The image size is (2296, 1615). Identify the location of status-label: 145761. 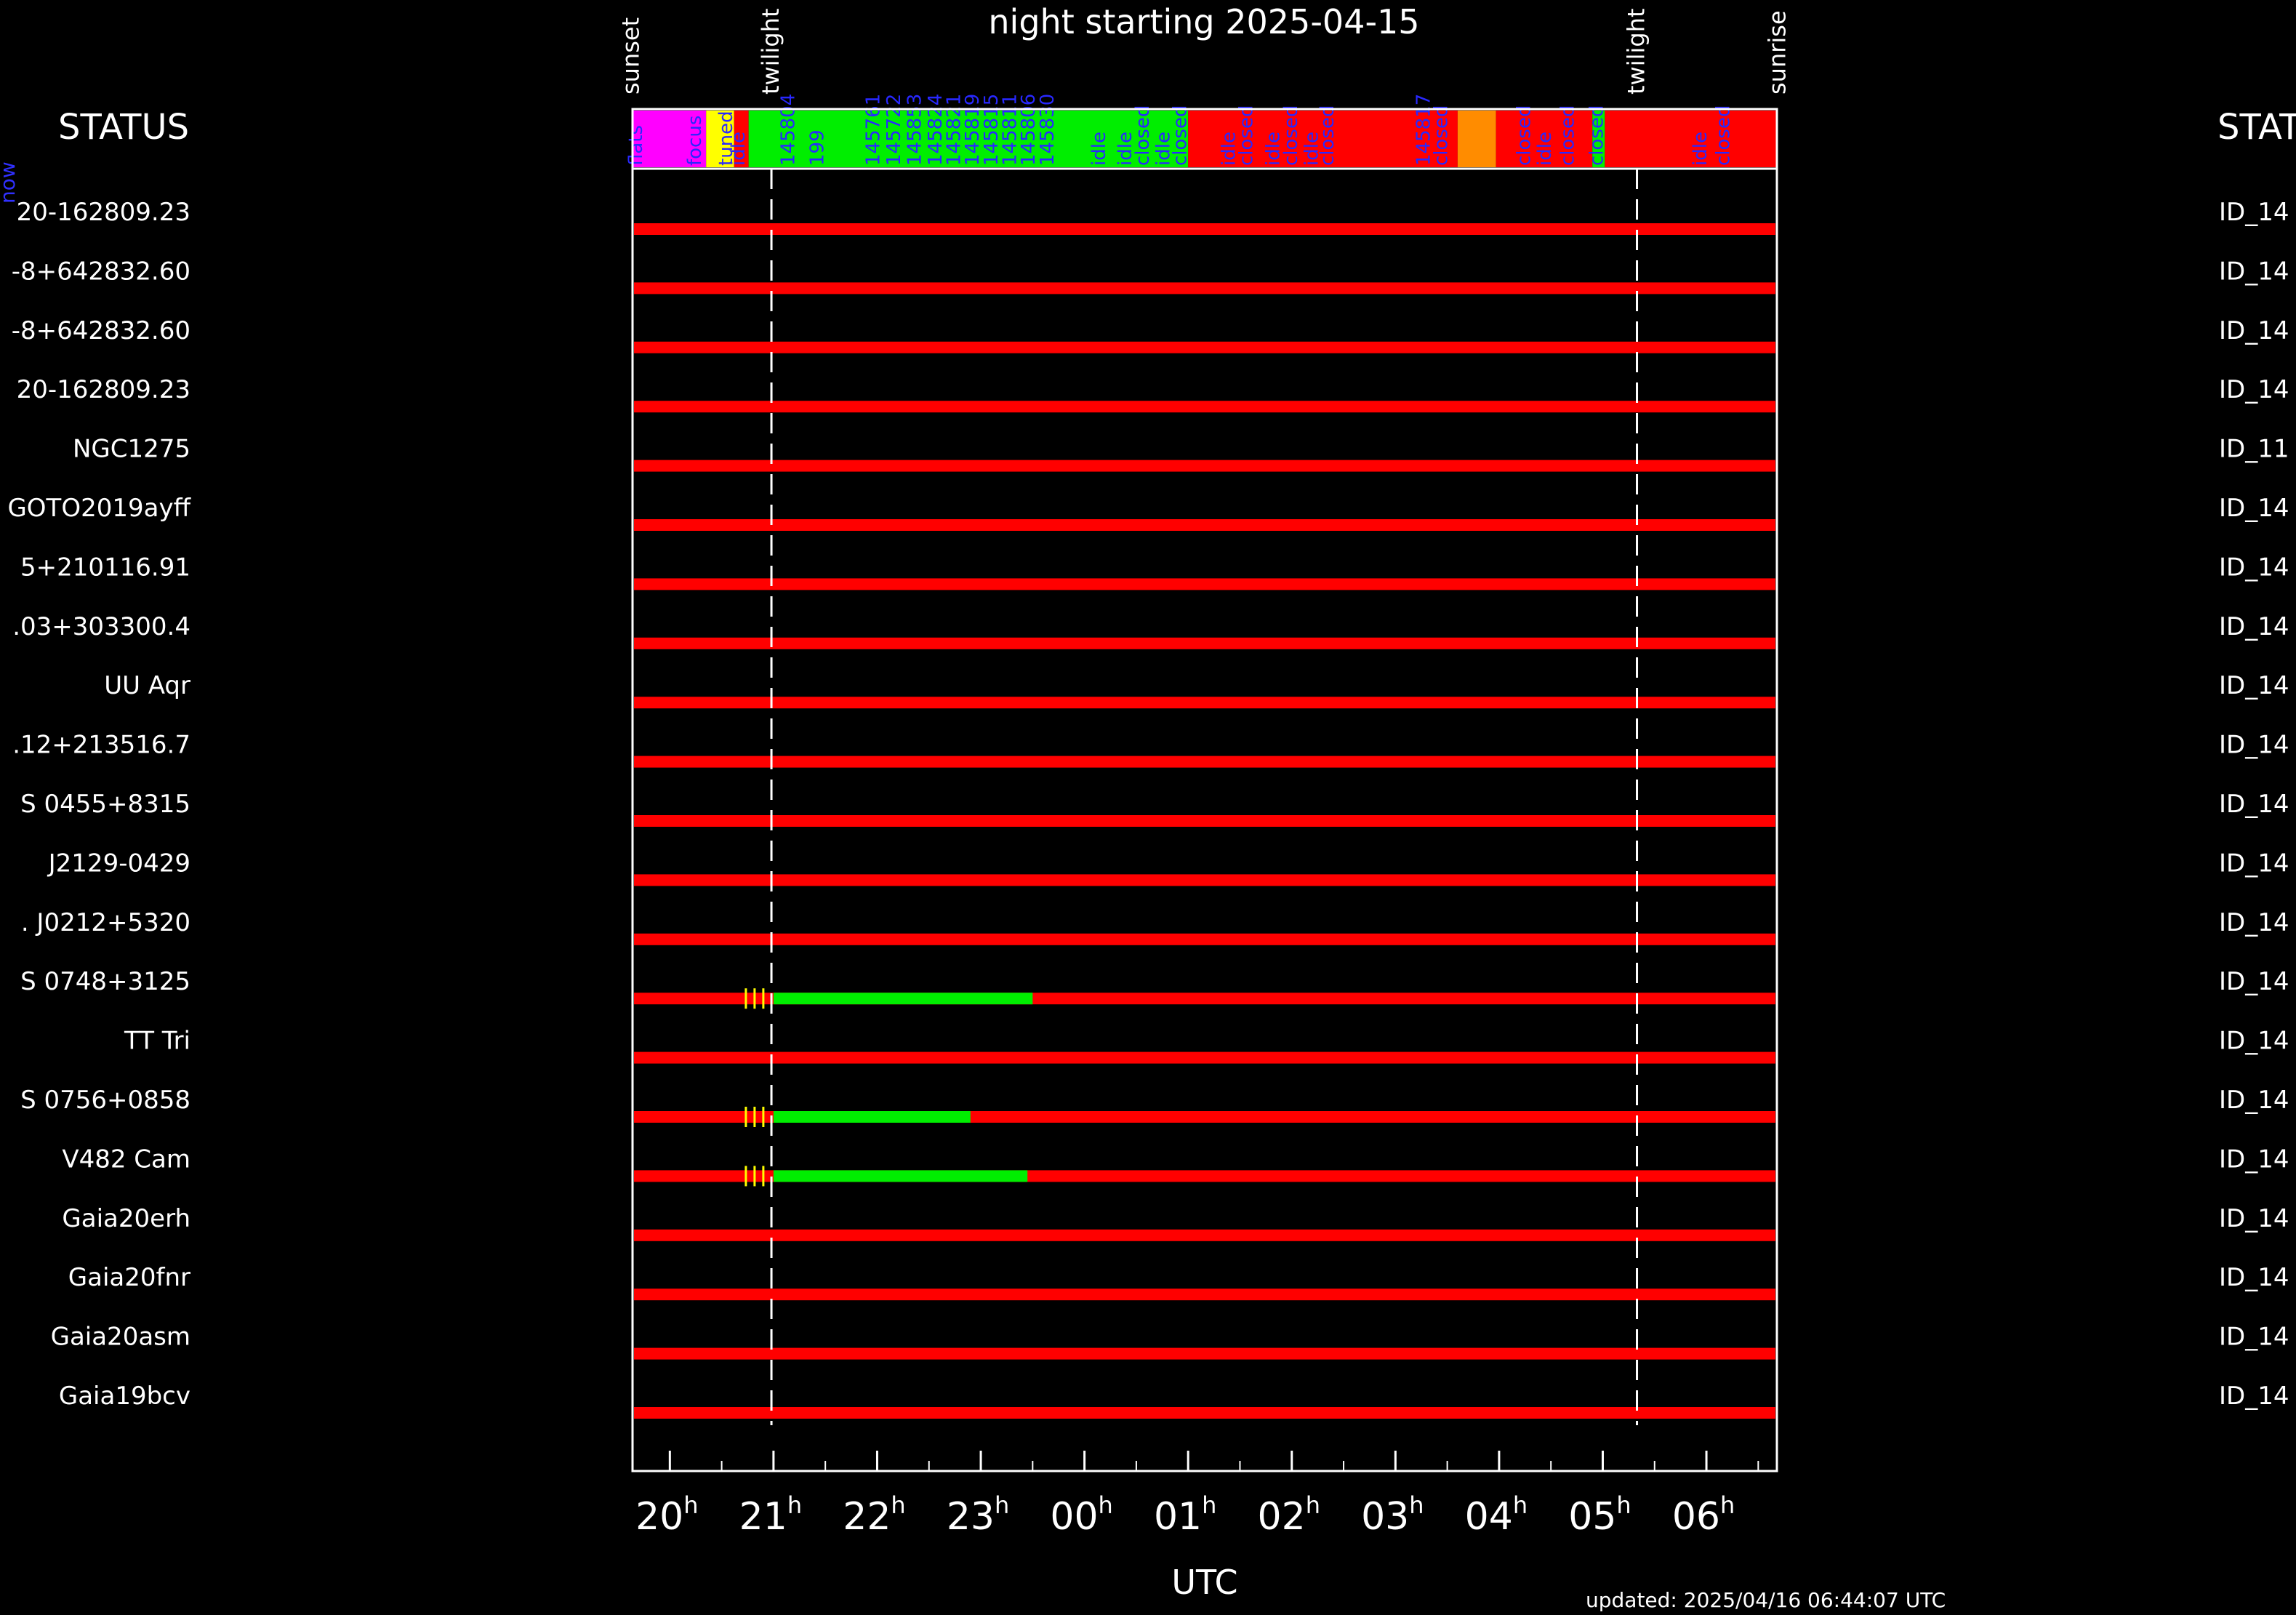
(873, 130).